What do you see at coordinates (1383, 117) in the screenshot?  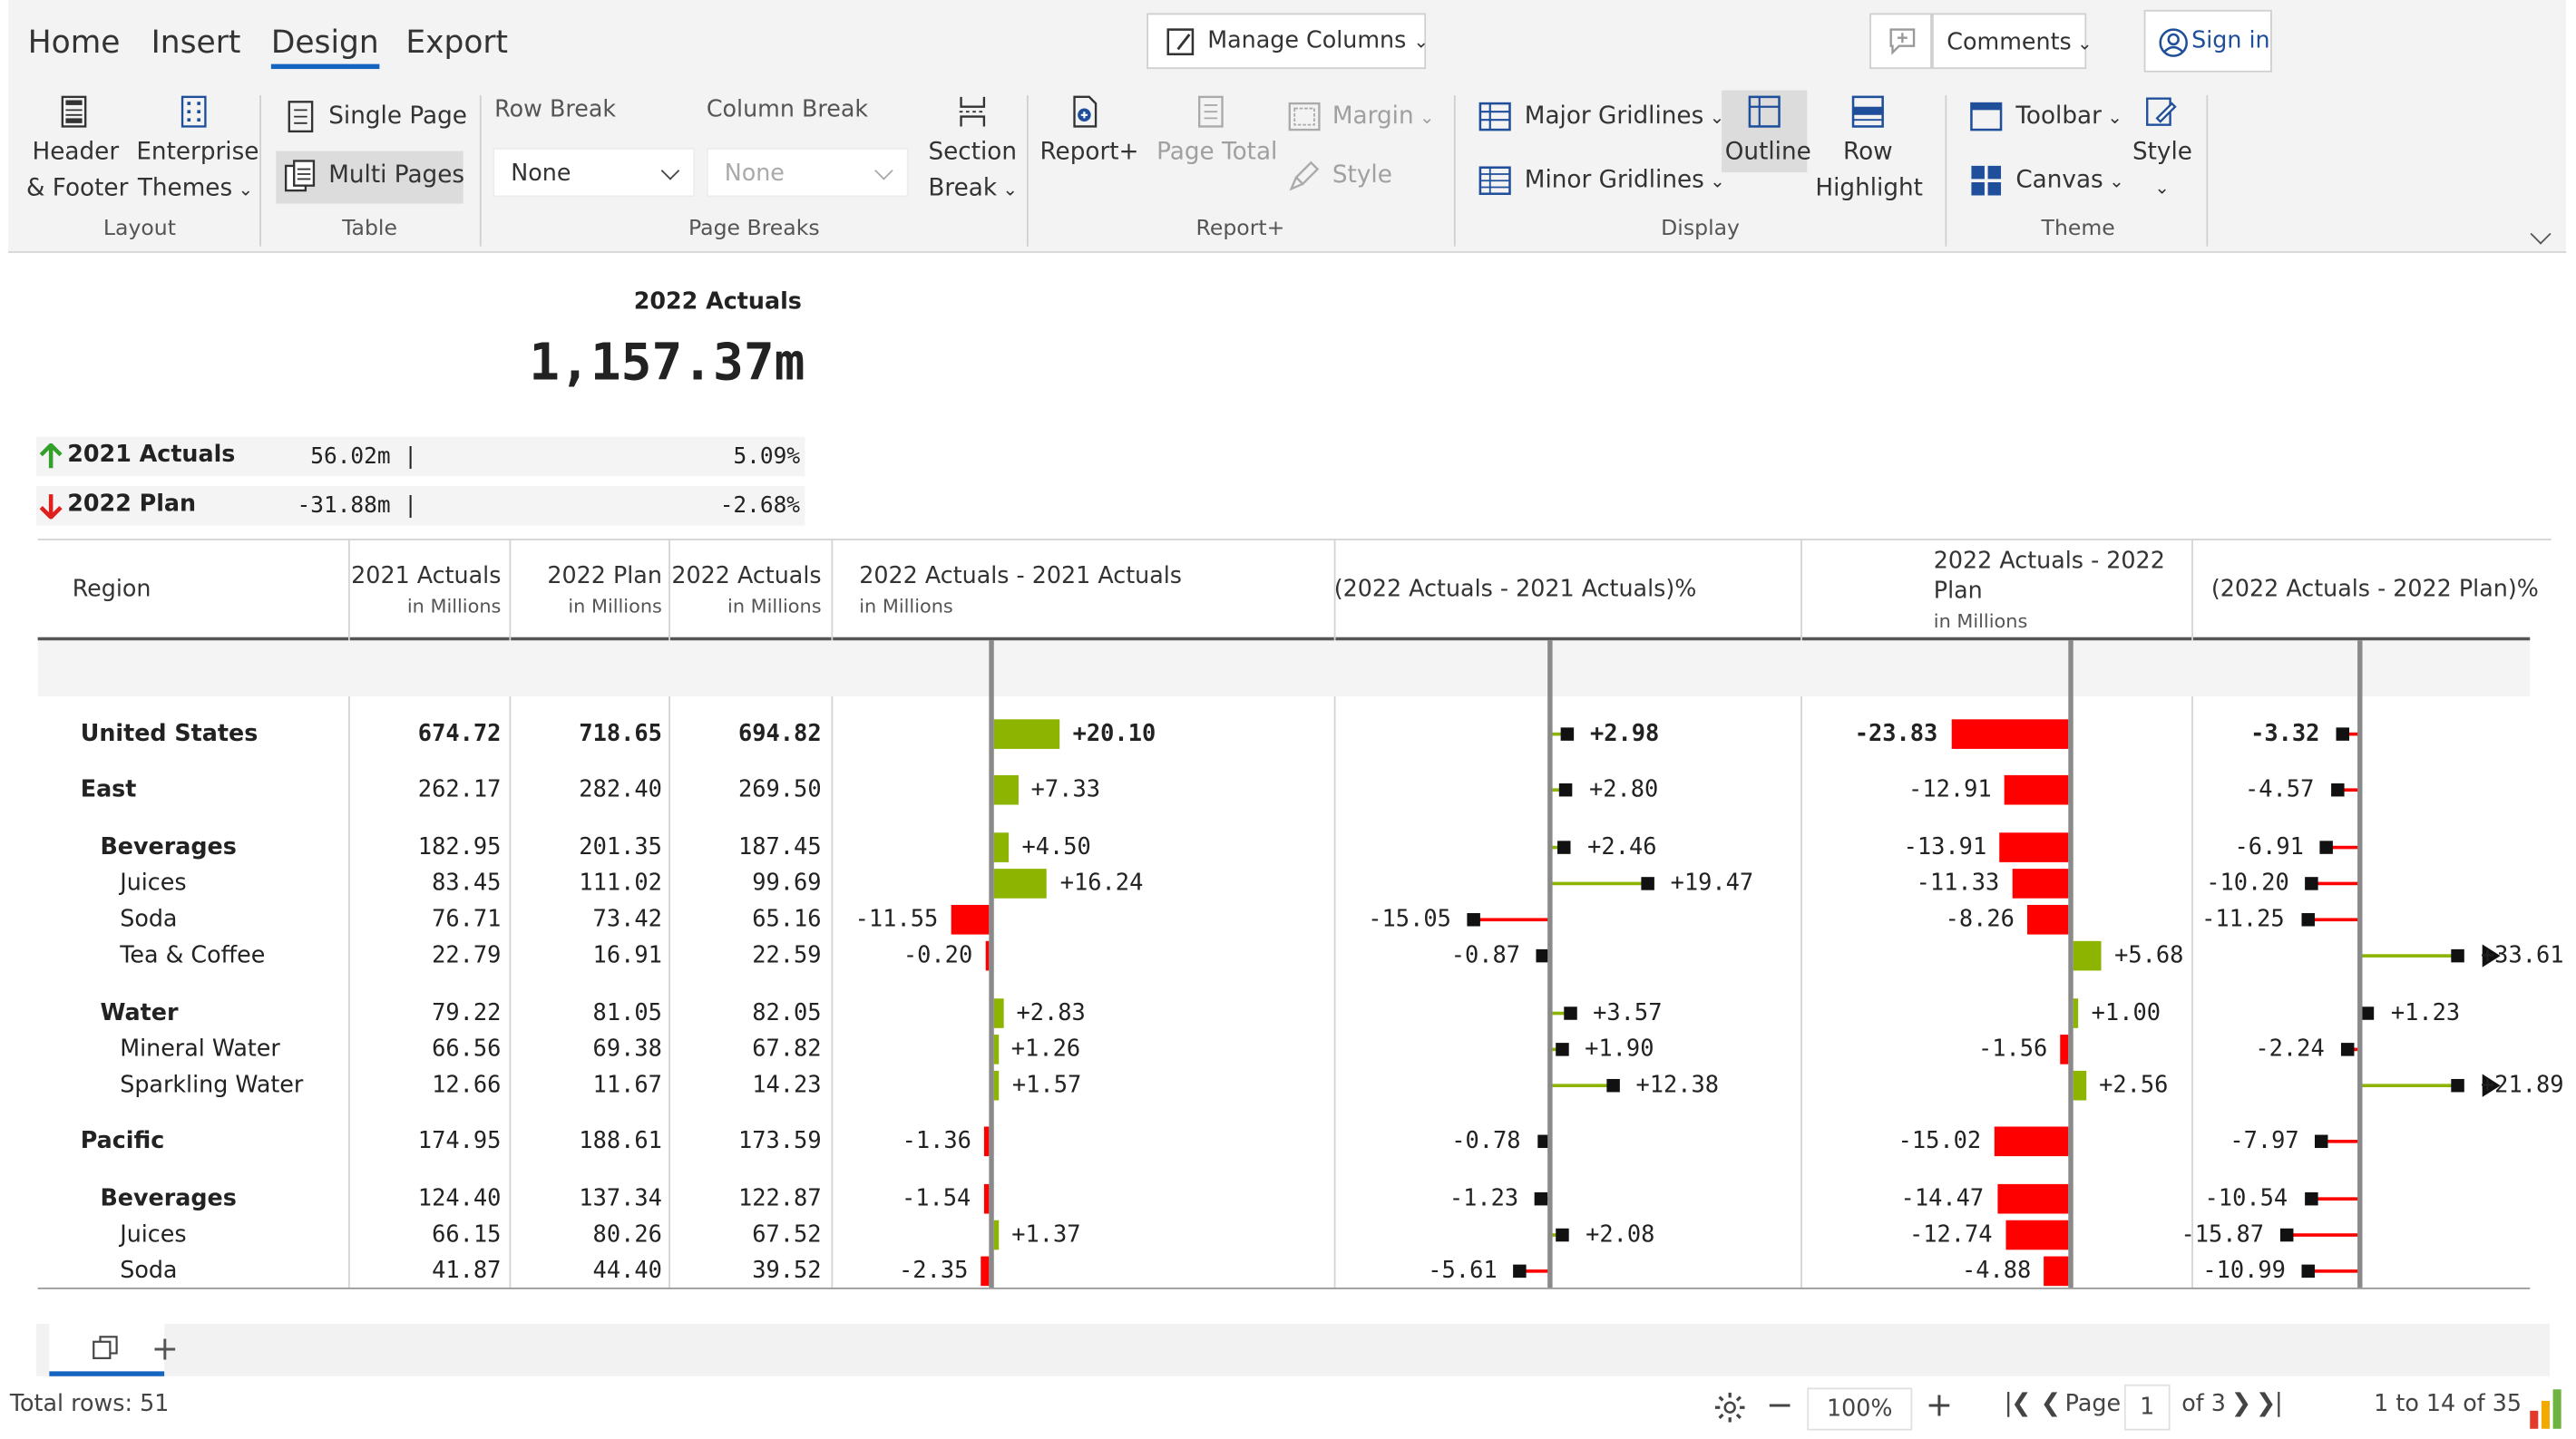 I see `margin-button: Margin ⌄` at bounding box center [1383, 117].